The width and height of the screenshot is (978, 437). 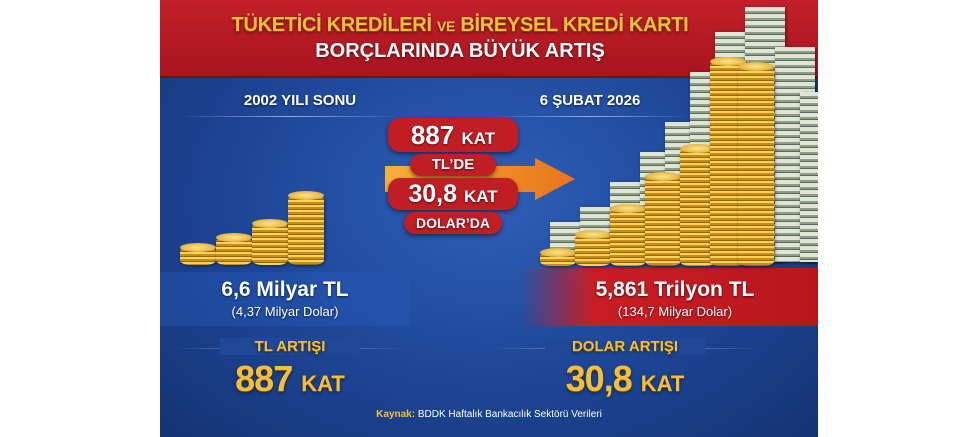 What do you see at coordinates (675, 289) in the screenshot?
I see `right-value: 5,861 Trilyon TL` at bounding box center [675, 289].